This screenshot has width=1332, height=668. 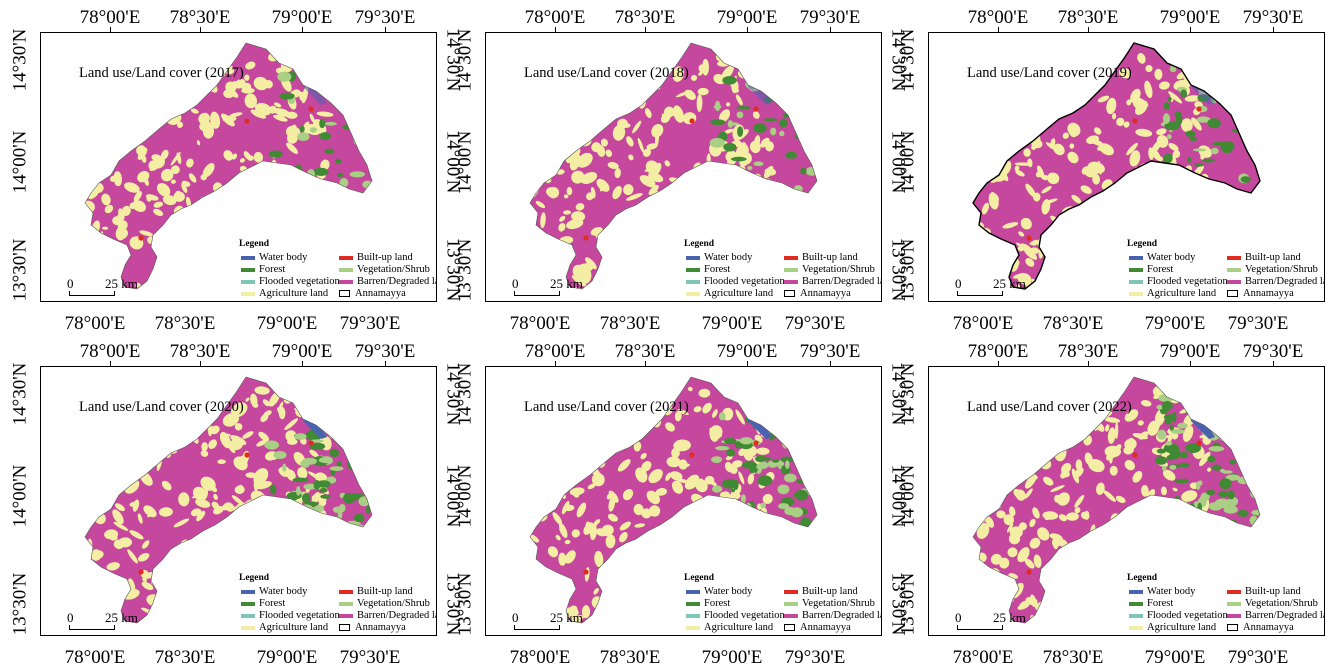 I want to click on legend-item: Flooded vegetation, so click(x=1178, y=616).